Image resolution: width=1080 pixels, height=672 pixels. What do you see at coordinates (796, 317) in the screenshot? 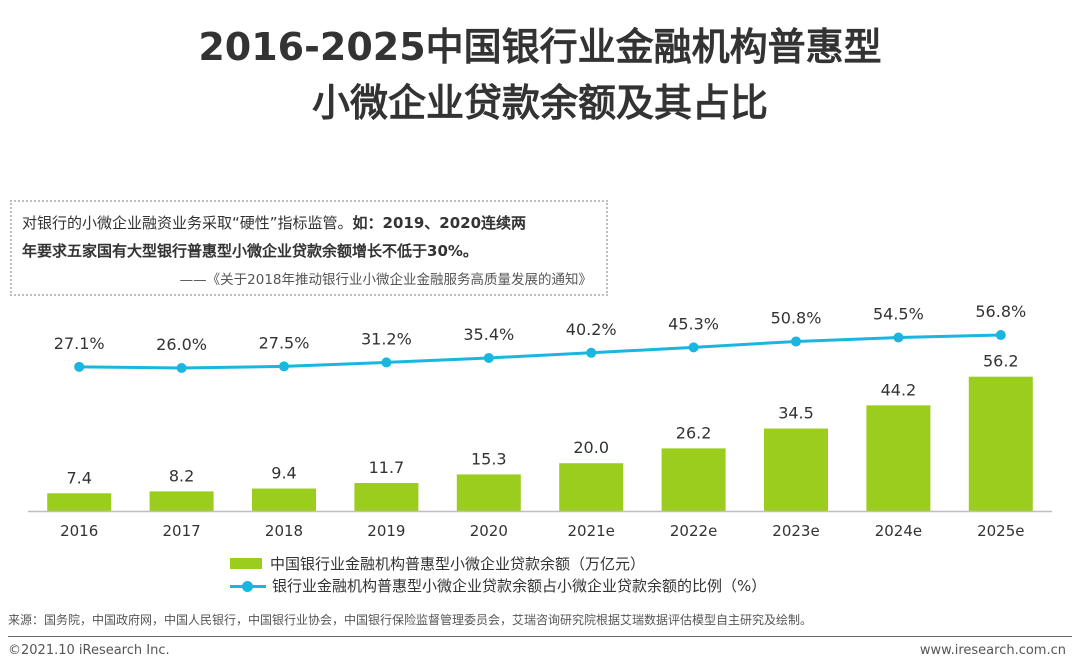
I see `line-value-label-2023e: 50.8%` at bounding box center [796, 317].